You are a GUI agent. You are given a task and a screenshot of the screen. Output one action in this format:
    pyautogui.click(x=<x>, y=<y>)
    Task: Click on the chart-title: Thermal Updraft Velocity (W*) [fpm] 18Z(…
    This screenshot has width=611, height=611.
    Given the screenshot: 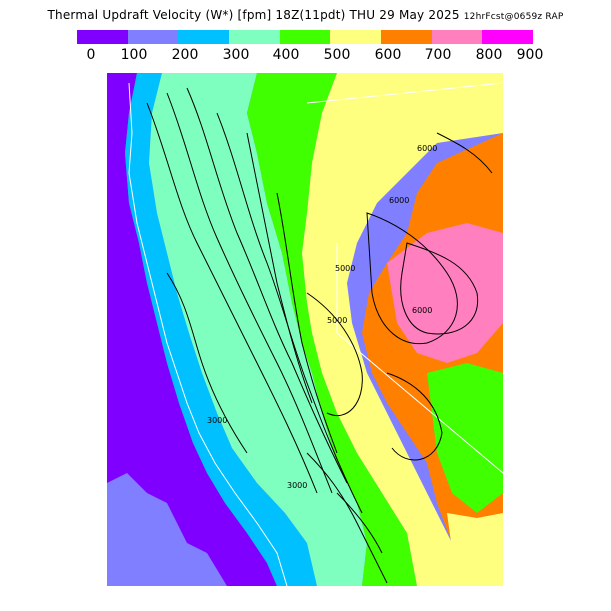 What is the action you would take?
    pyautogui.click(x=305, y=15)
    